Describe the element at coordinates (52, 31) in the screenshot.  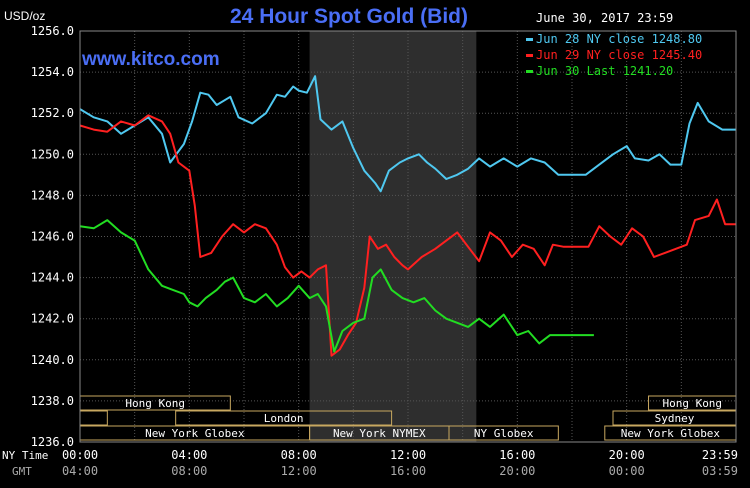
I see `y-tick-label: 1256.0` at that location.